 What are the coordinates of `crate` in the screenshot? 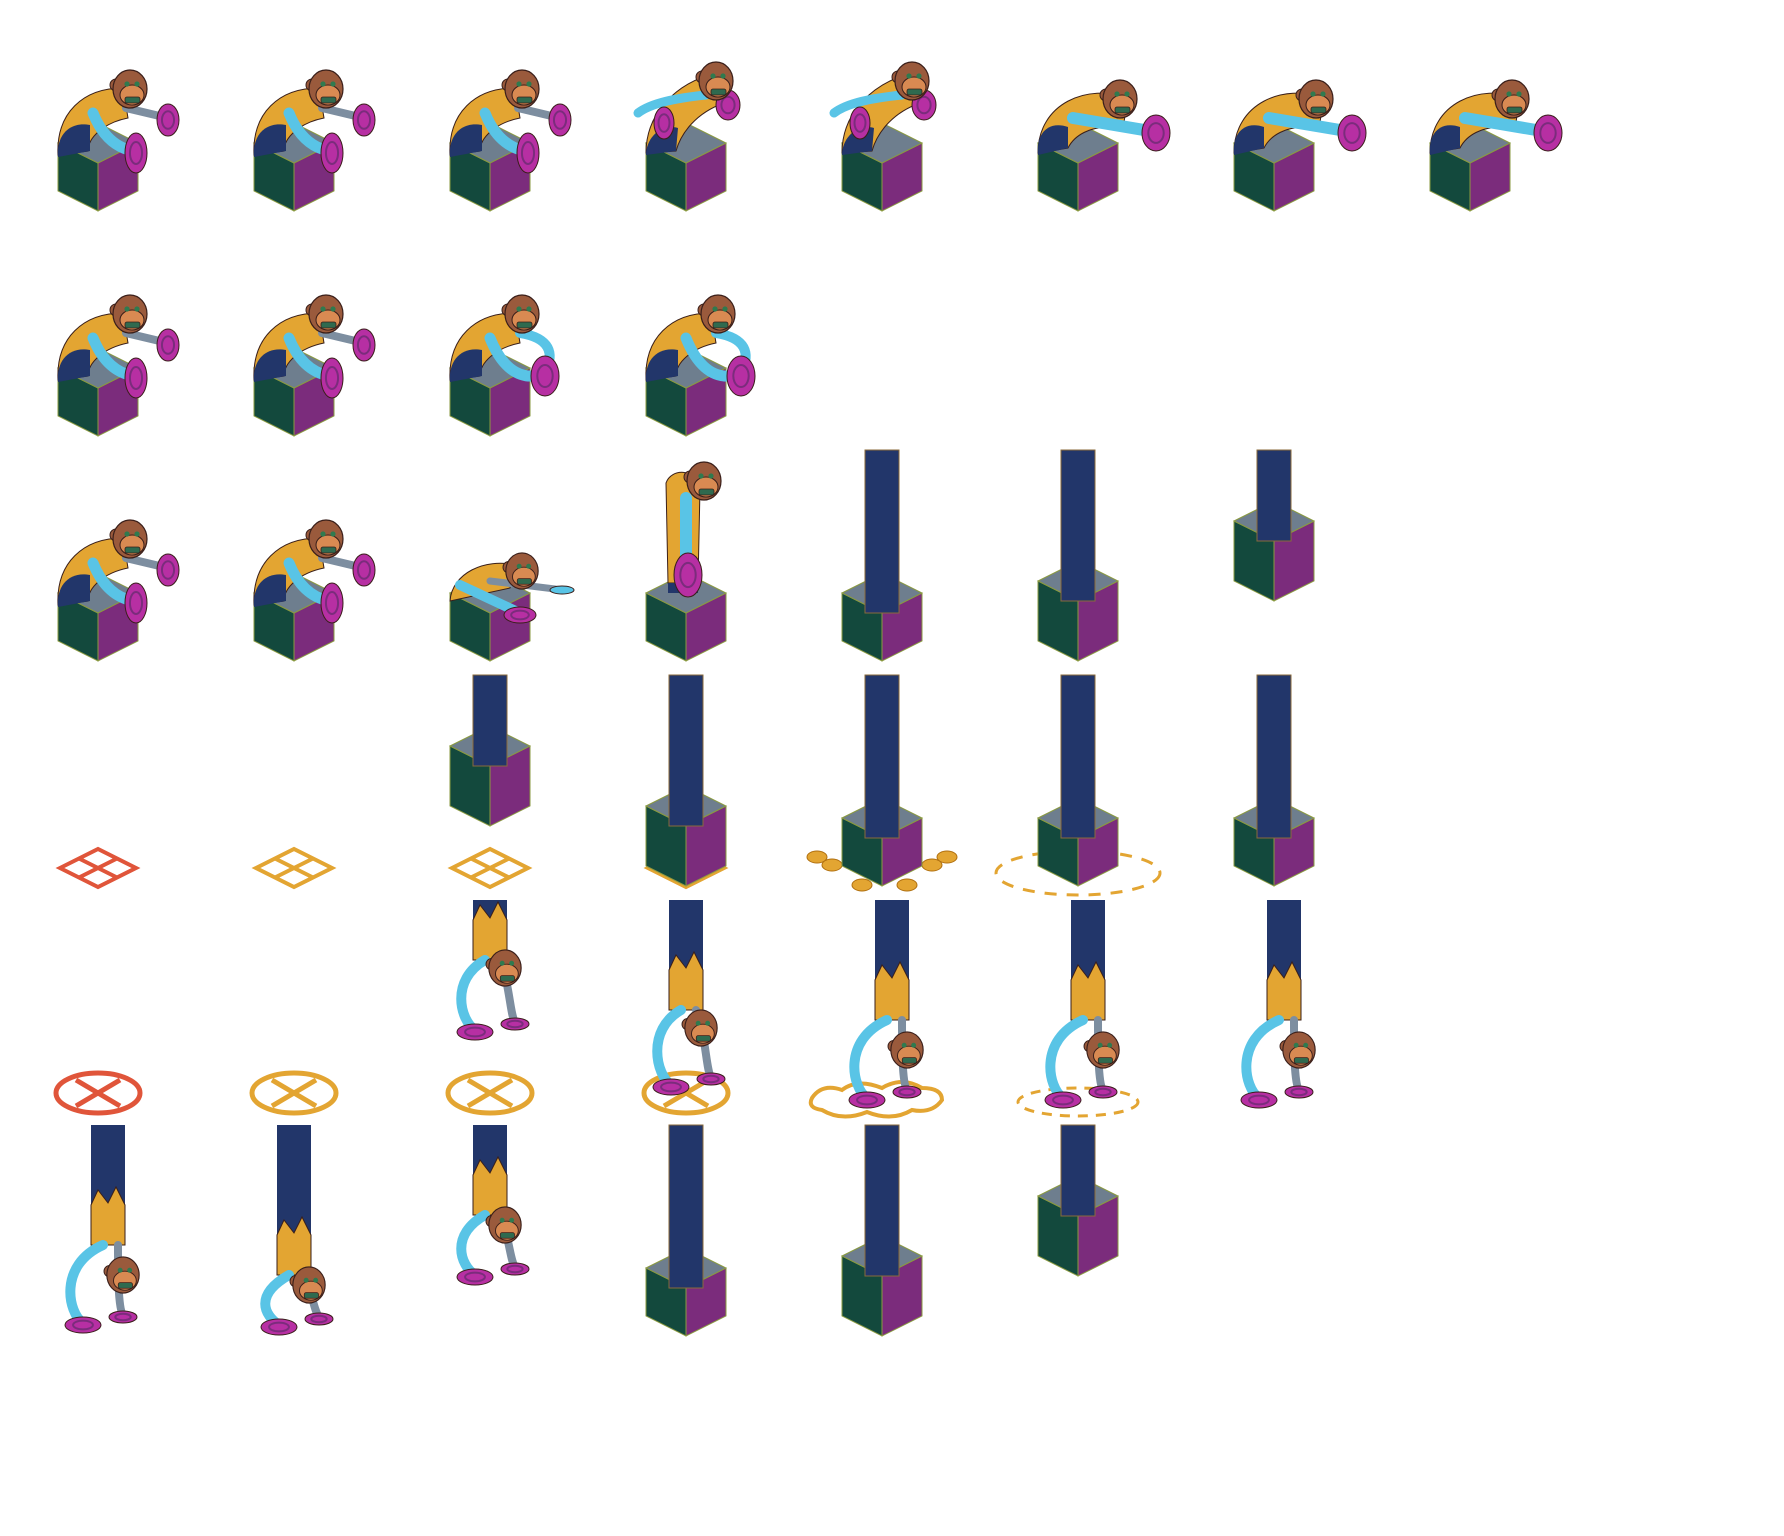 It's located at (882, 167).